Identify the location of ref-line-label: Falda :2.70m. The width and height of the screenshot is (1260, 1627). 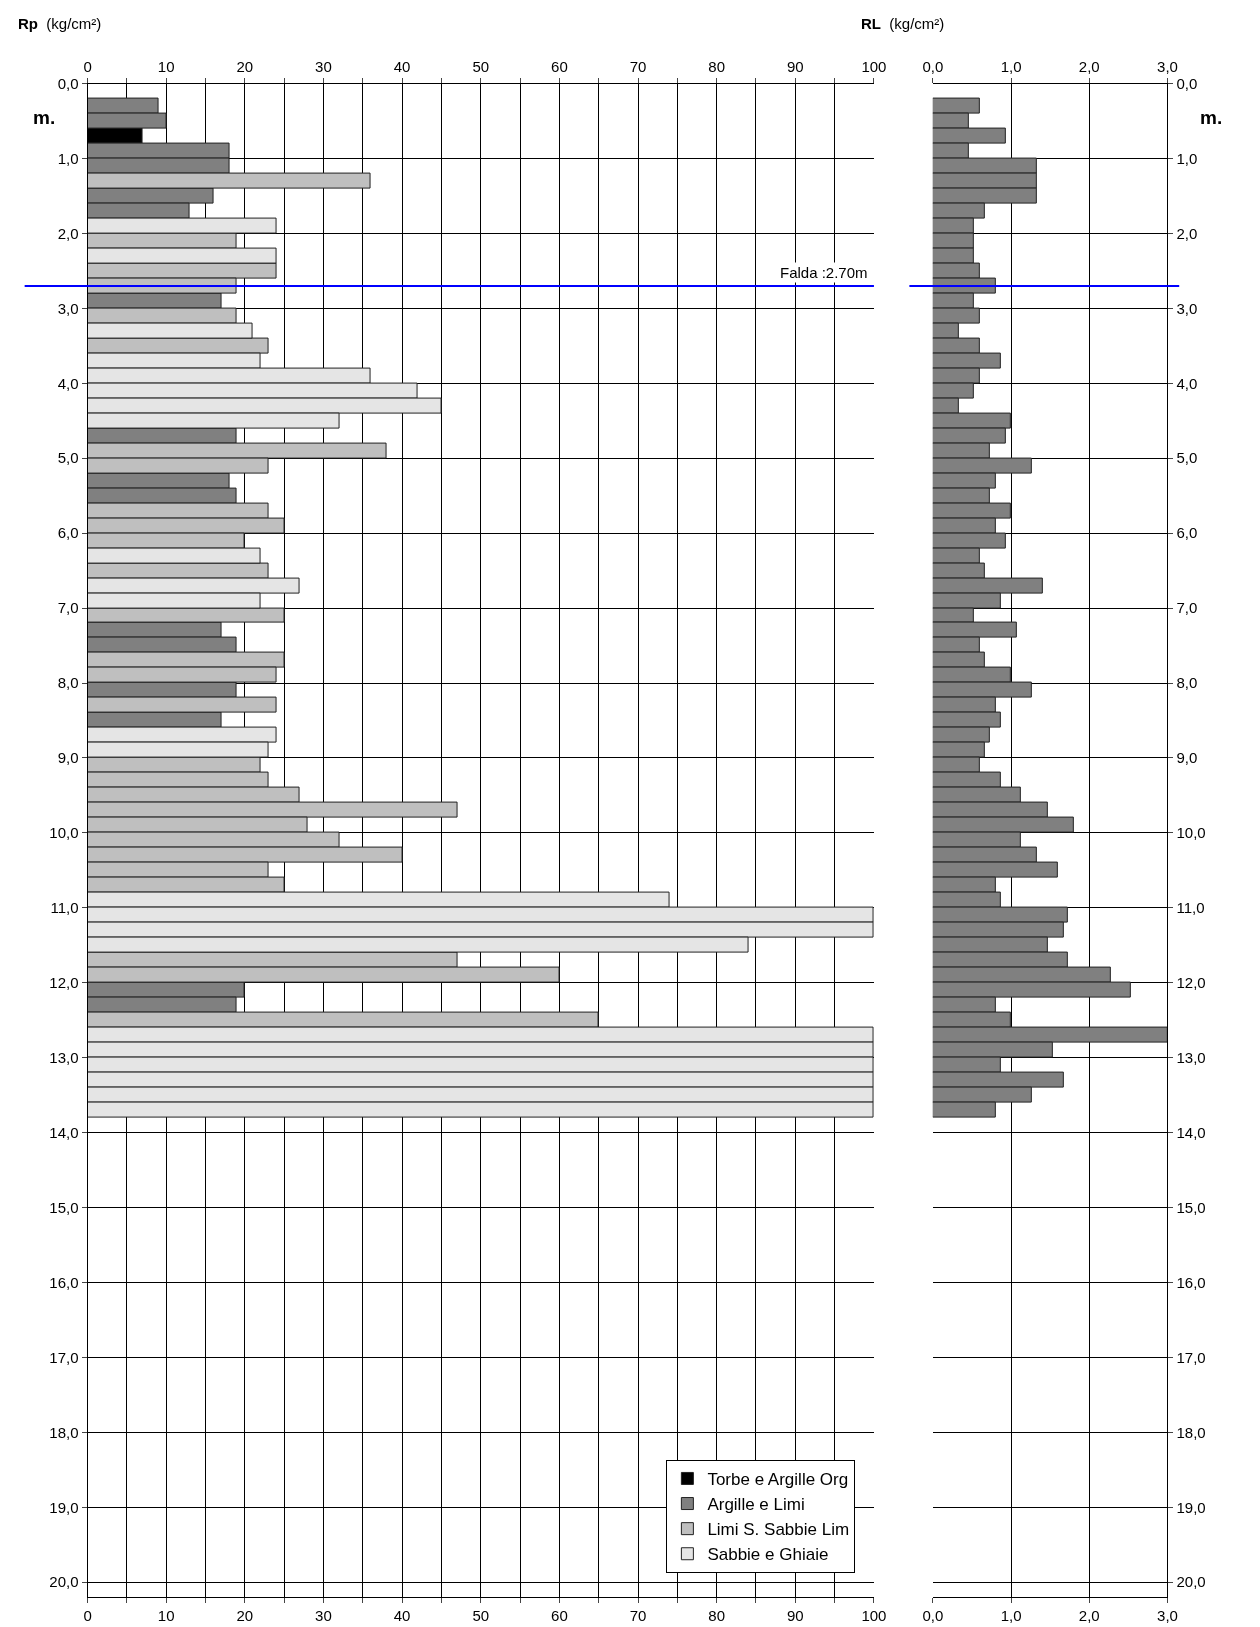
(824, 272).